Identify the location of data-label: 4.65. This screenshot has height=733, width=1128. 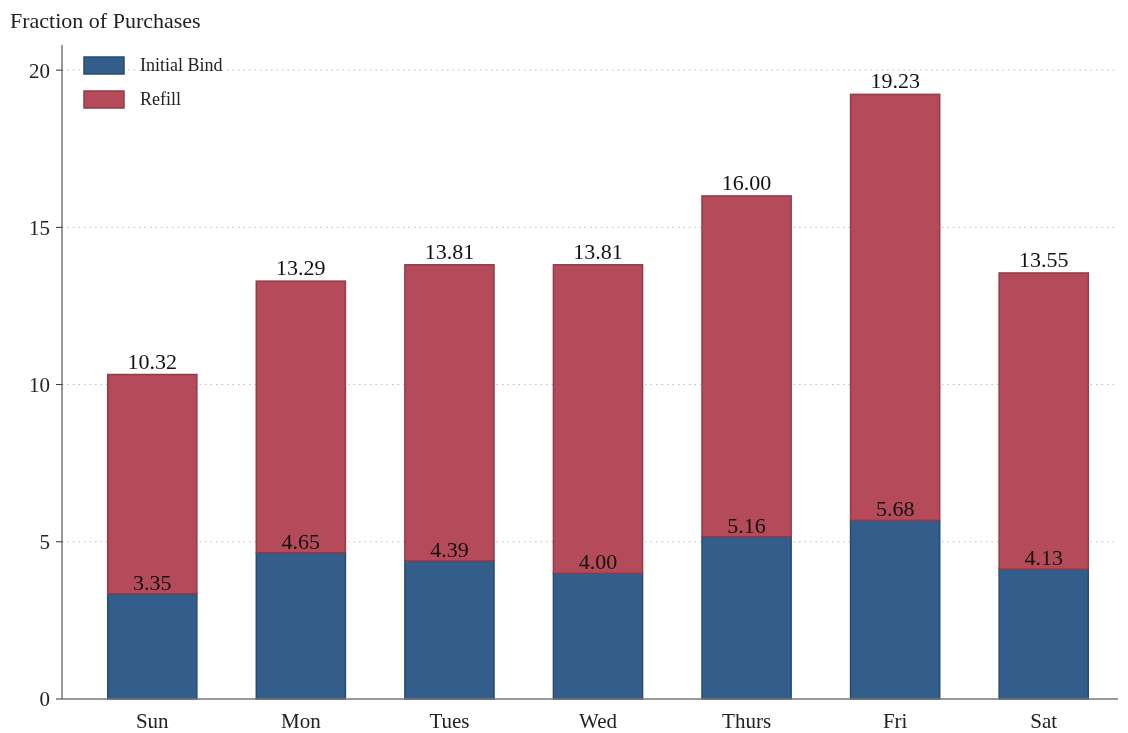
(301, 541).